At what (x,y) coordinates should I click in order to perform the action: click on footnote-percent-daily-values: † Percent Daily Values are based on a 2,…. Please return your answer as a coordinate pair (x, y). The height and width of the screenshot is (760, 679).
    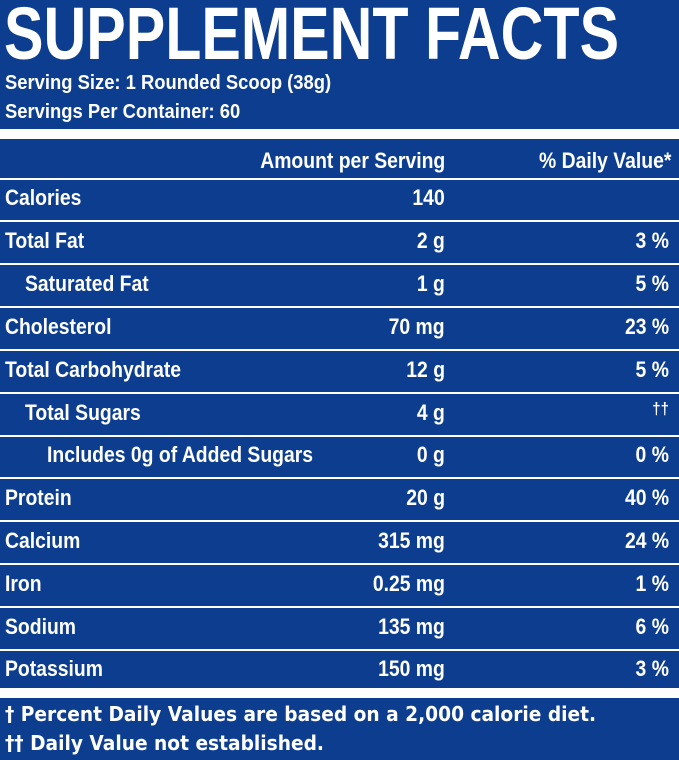
    Looking at the image, I should click on (301, 714).